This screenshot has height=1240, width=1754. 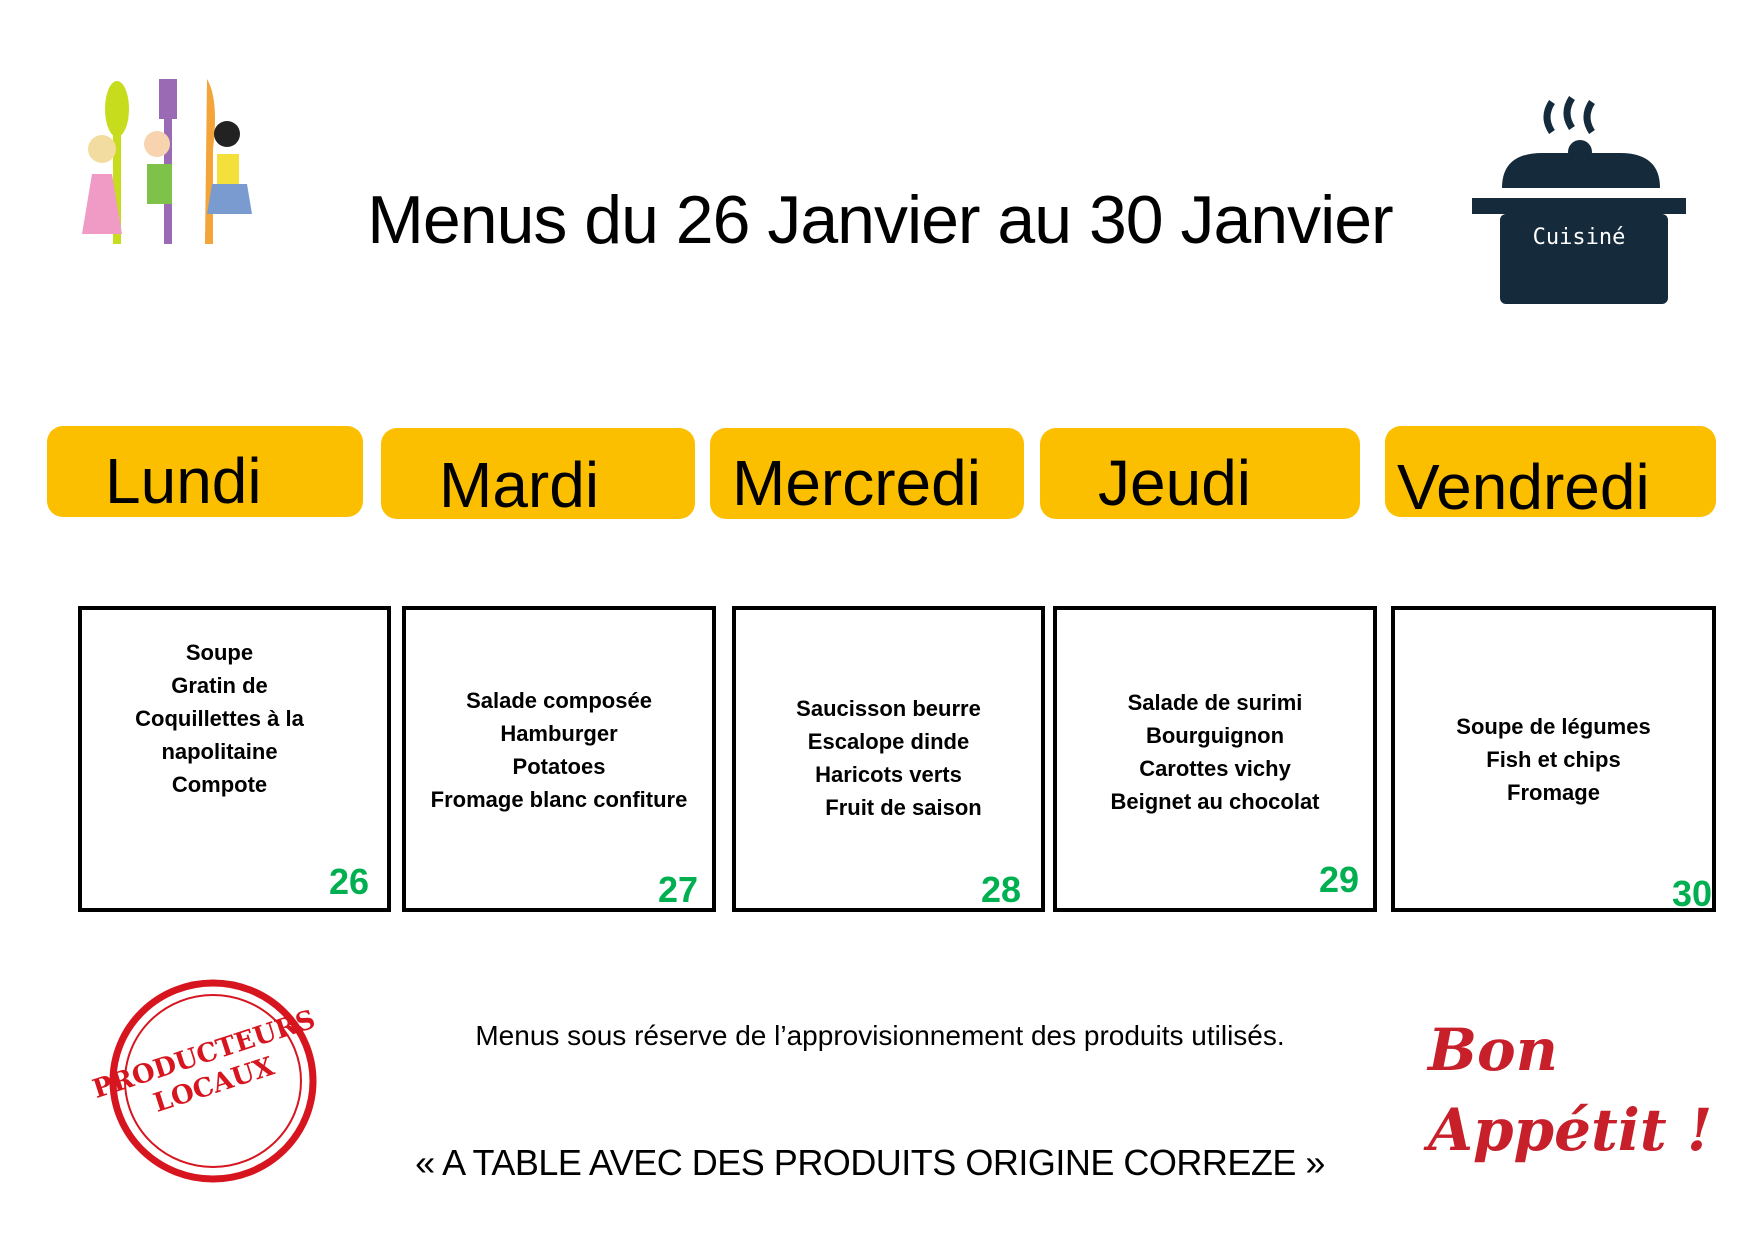 I want to click on menu-items: Soupe de légumes Fish et chips Fromage, so click(x=1553, y=759).